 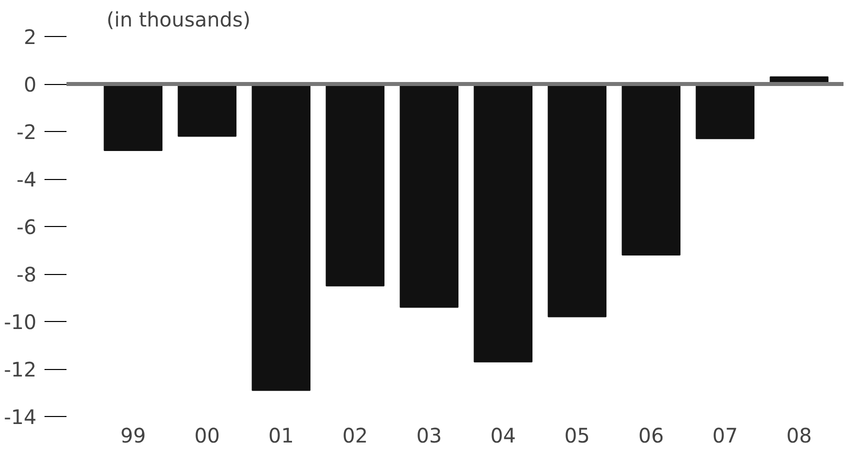 I want to click on y-tick-label: -4, so click(x=26, y=180).